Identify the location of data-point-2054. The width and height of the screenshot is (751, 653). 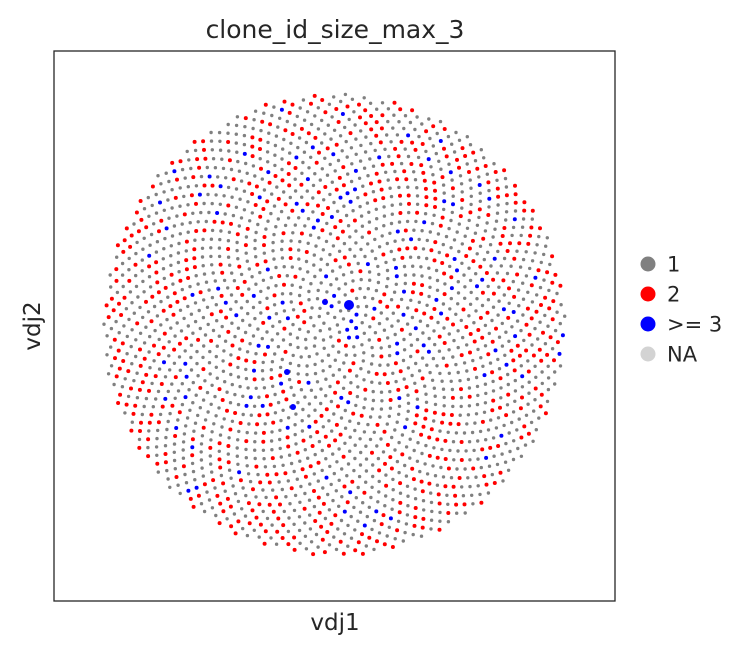
(249, 523).